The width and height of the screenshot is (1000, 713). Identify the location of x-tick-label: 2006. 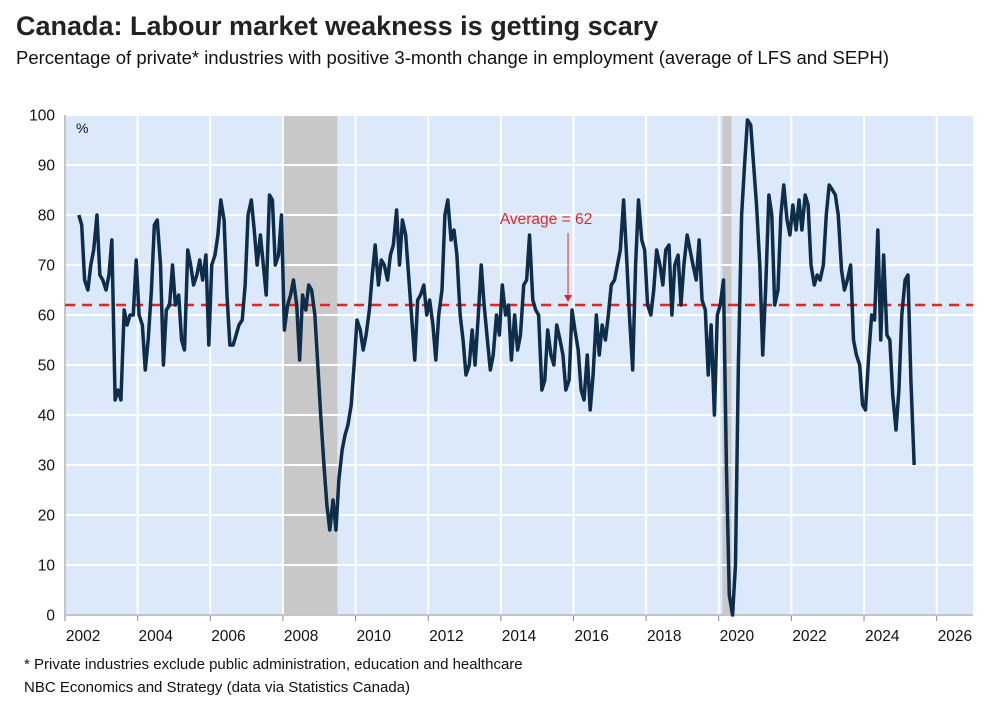
(228, 636).